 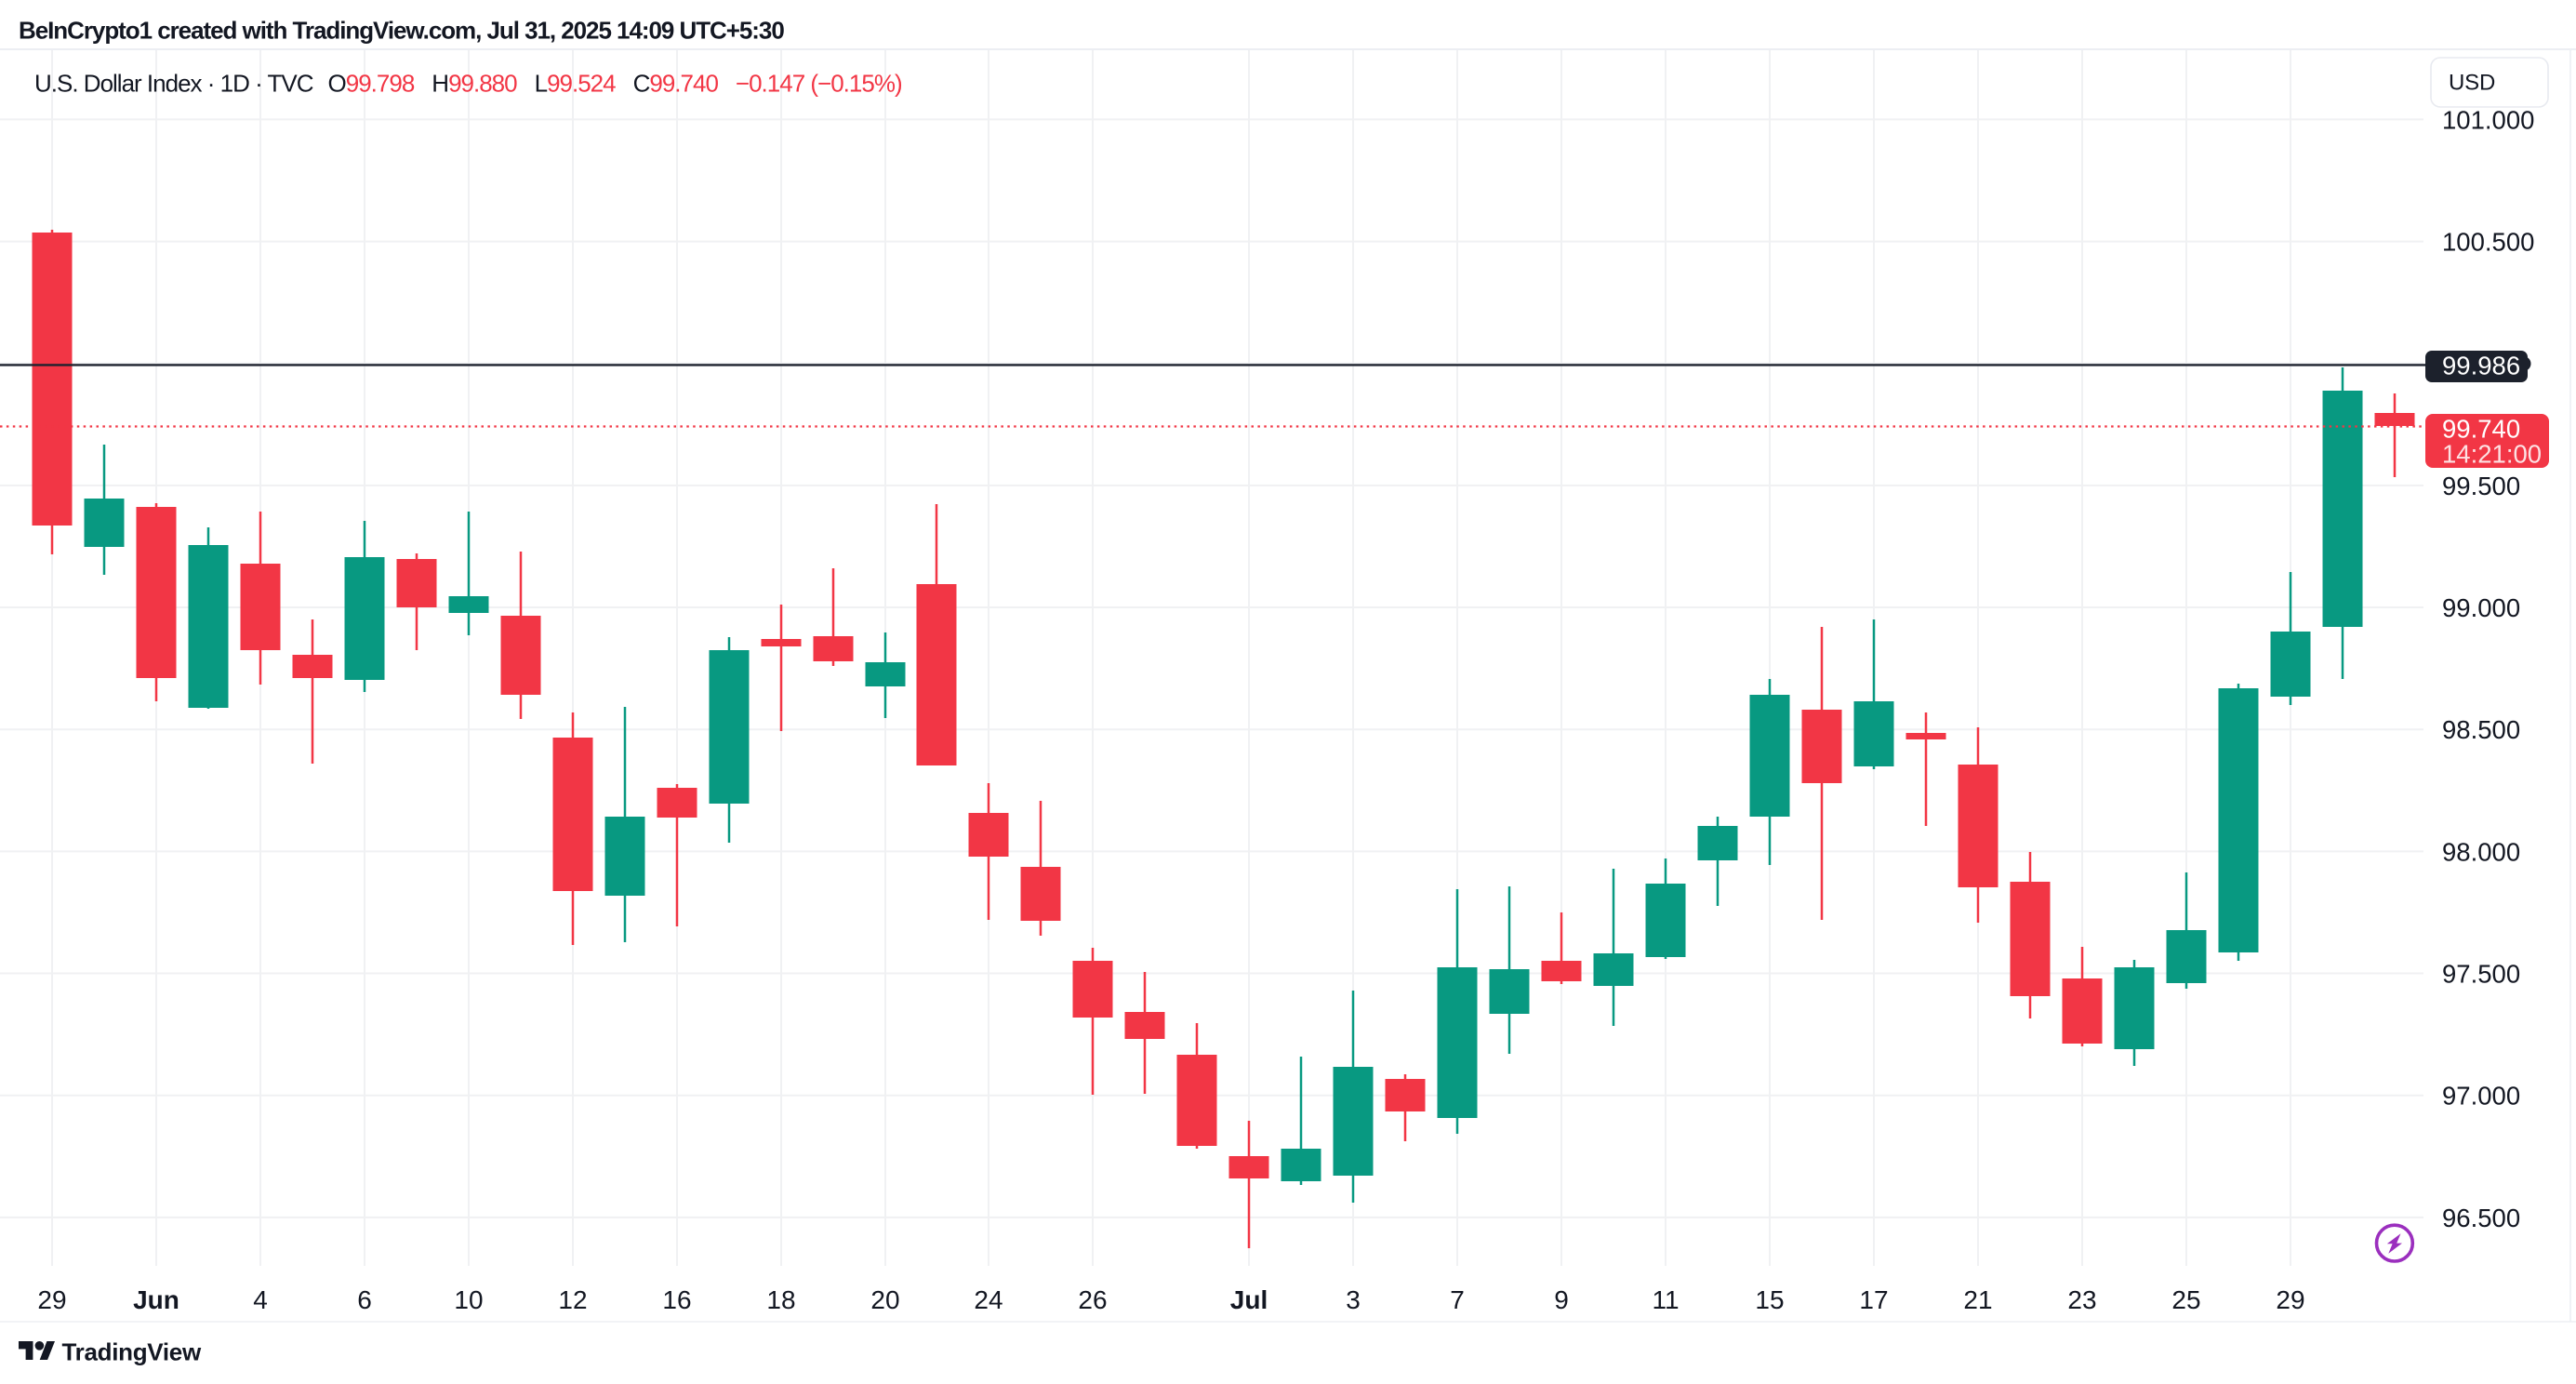 What do you see at coordinates (676, 1299) in the screenshot?
I see `svg-text: 16` at bounding box center [676, 1299].